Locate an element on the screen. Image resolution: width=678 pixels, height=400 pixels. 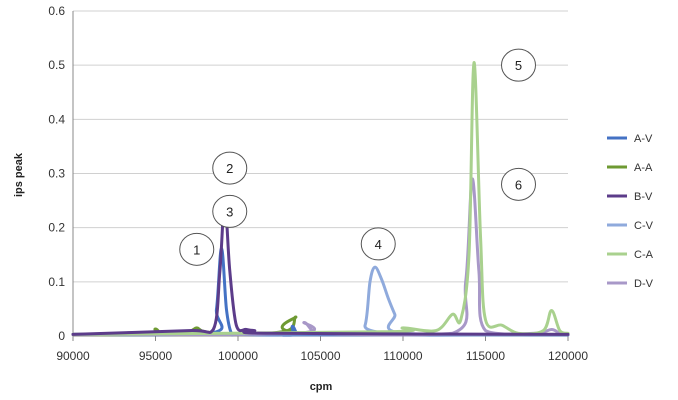
legend-label: C-V is located at coordinates (644, 226).